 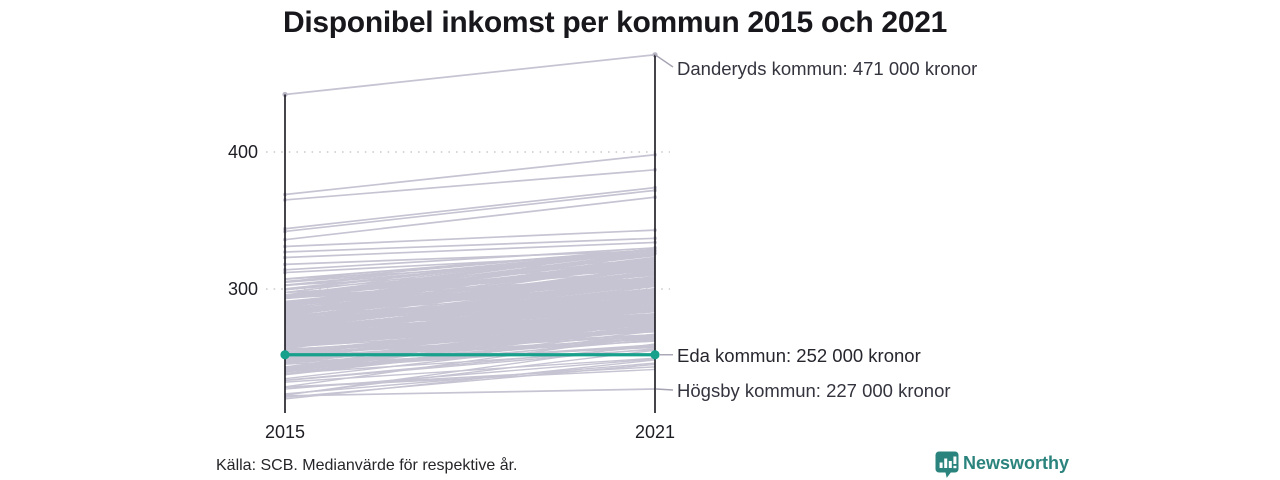 What do you see at coordinates (285, 432) in the screenshot?
I see `x-label-2015: 2015` at bounding box center [285, 432].